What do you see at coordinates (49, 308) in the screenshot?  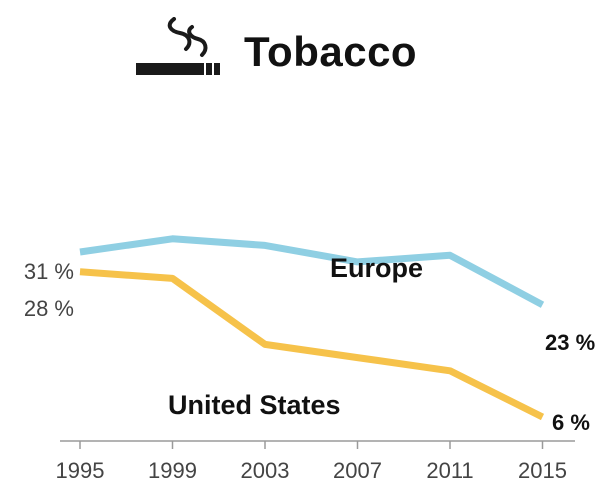 I see `us-start-label: 28 %` at bounding box center [49, 308].